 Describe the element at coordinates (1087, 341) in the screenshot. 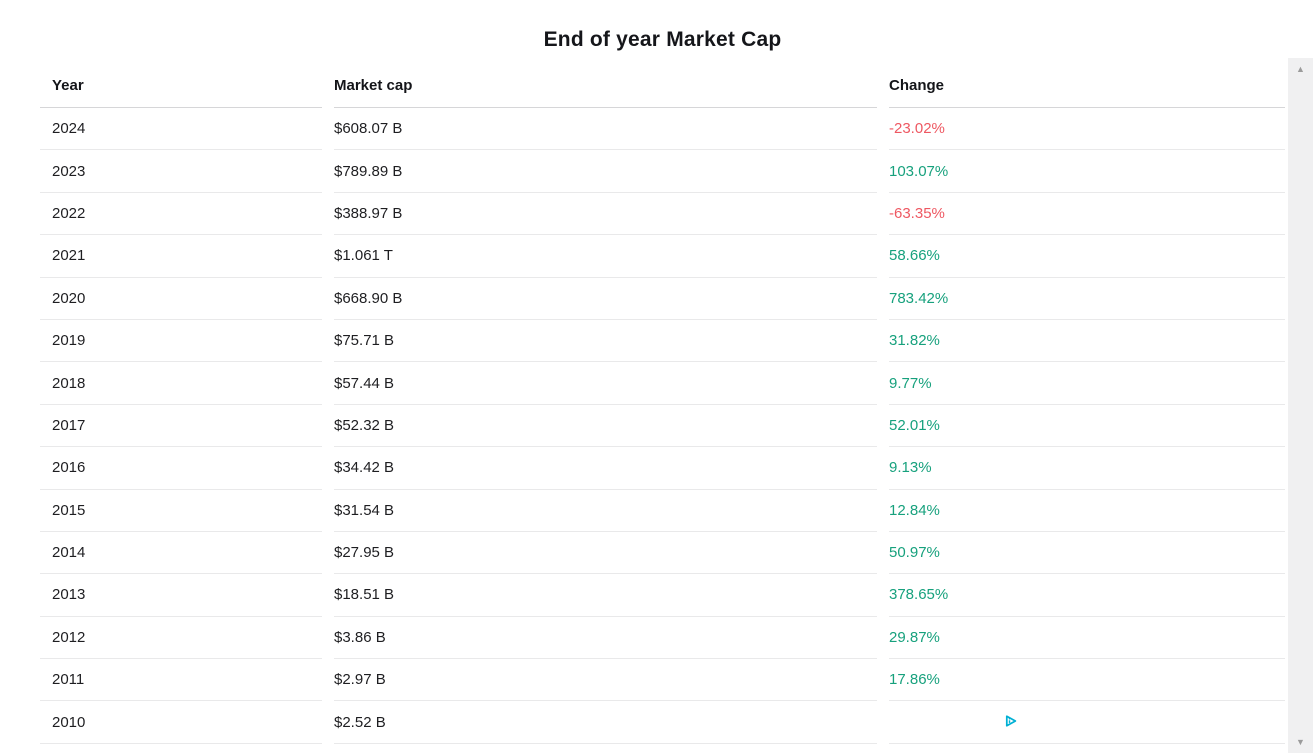

I see `cell-change: 31.82%` at that location.